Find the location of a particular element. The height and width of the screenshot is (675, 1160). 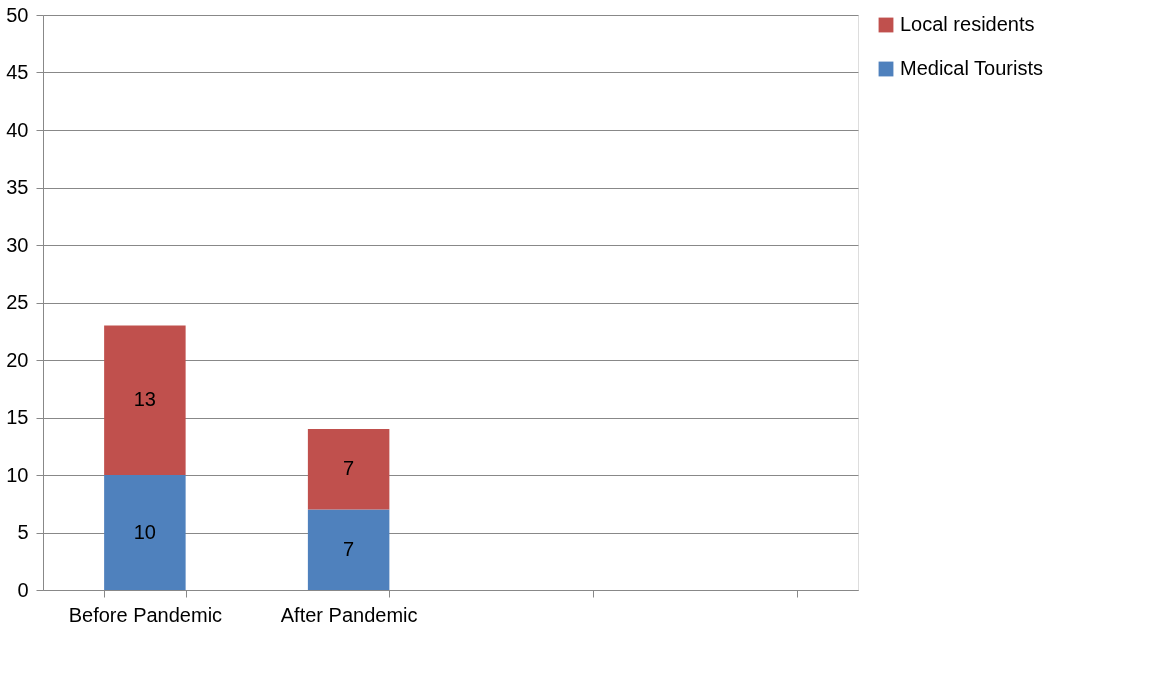

y-tick-label: 30 is located at coordinates (17, 244).